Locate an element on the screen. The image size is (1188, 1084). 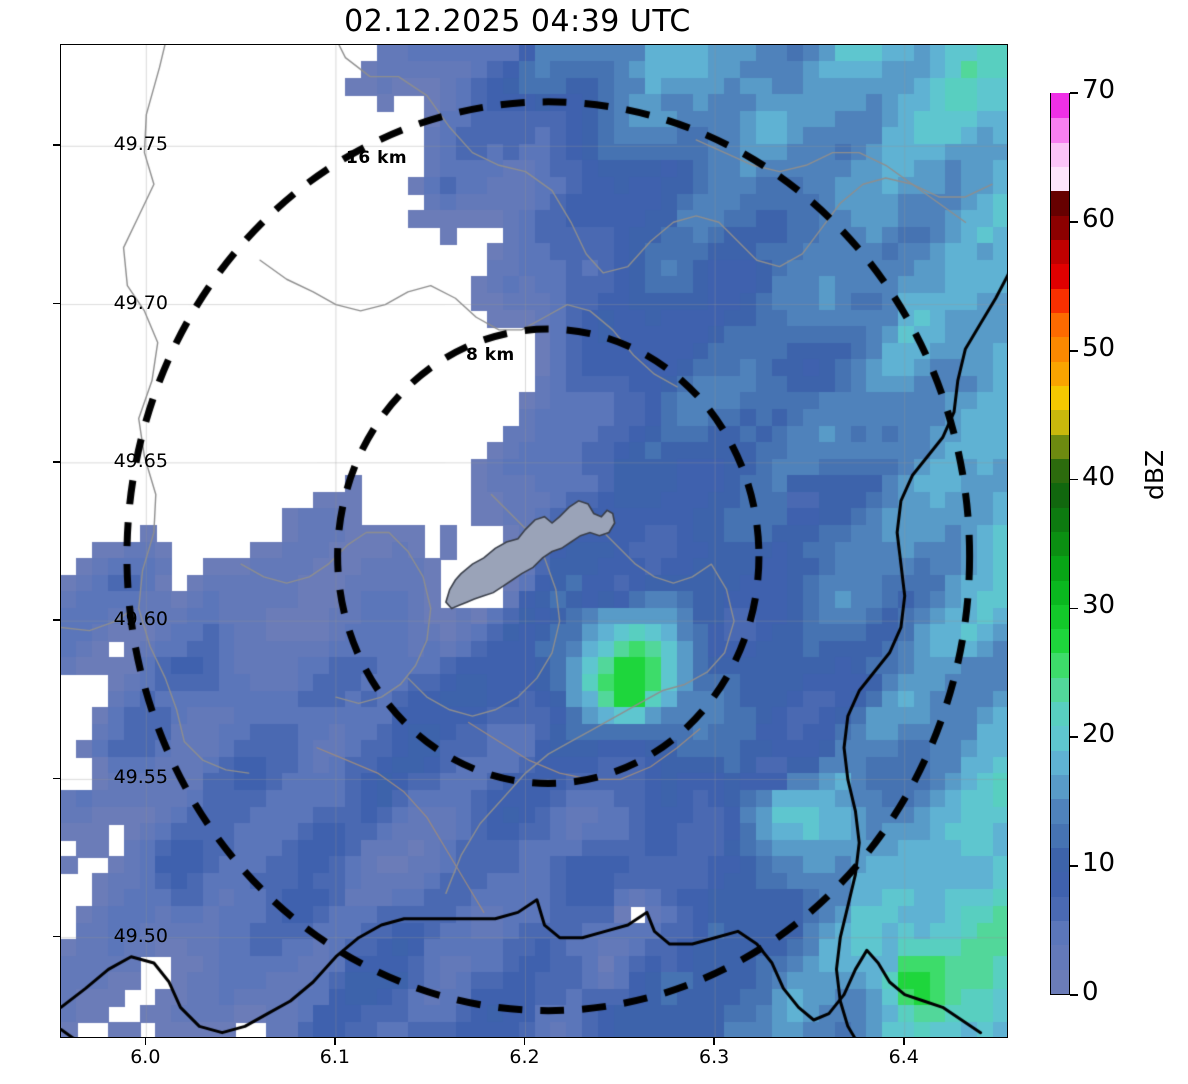
y-tick-label: 49.50 is located at coordinates (140, 935).